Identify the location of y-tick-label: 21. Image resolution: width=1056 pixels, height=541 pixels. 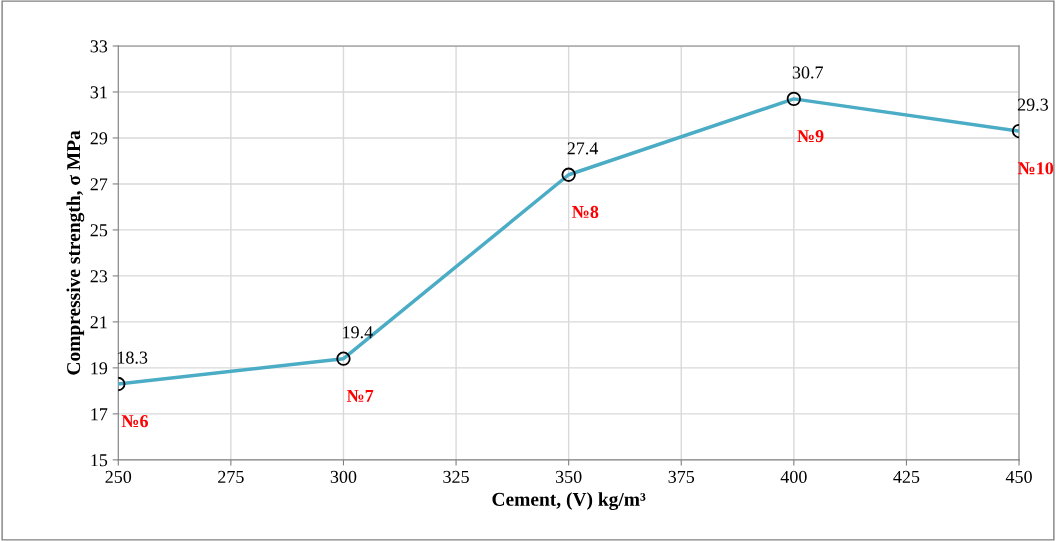
(98, 322).